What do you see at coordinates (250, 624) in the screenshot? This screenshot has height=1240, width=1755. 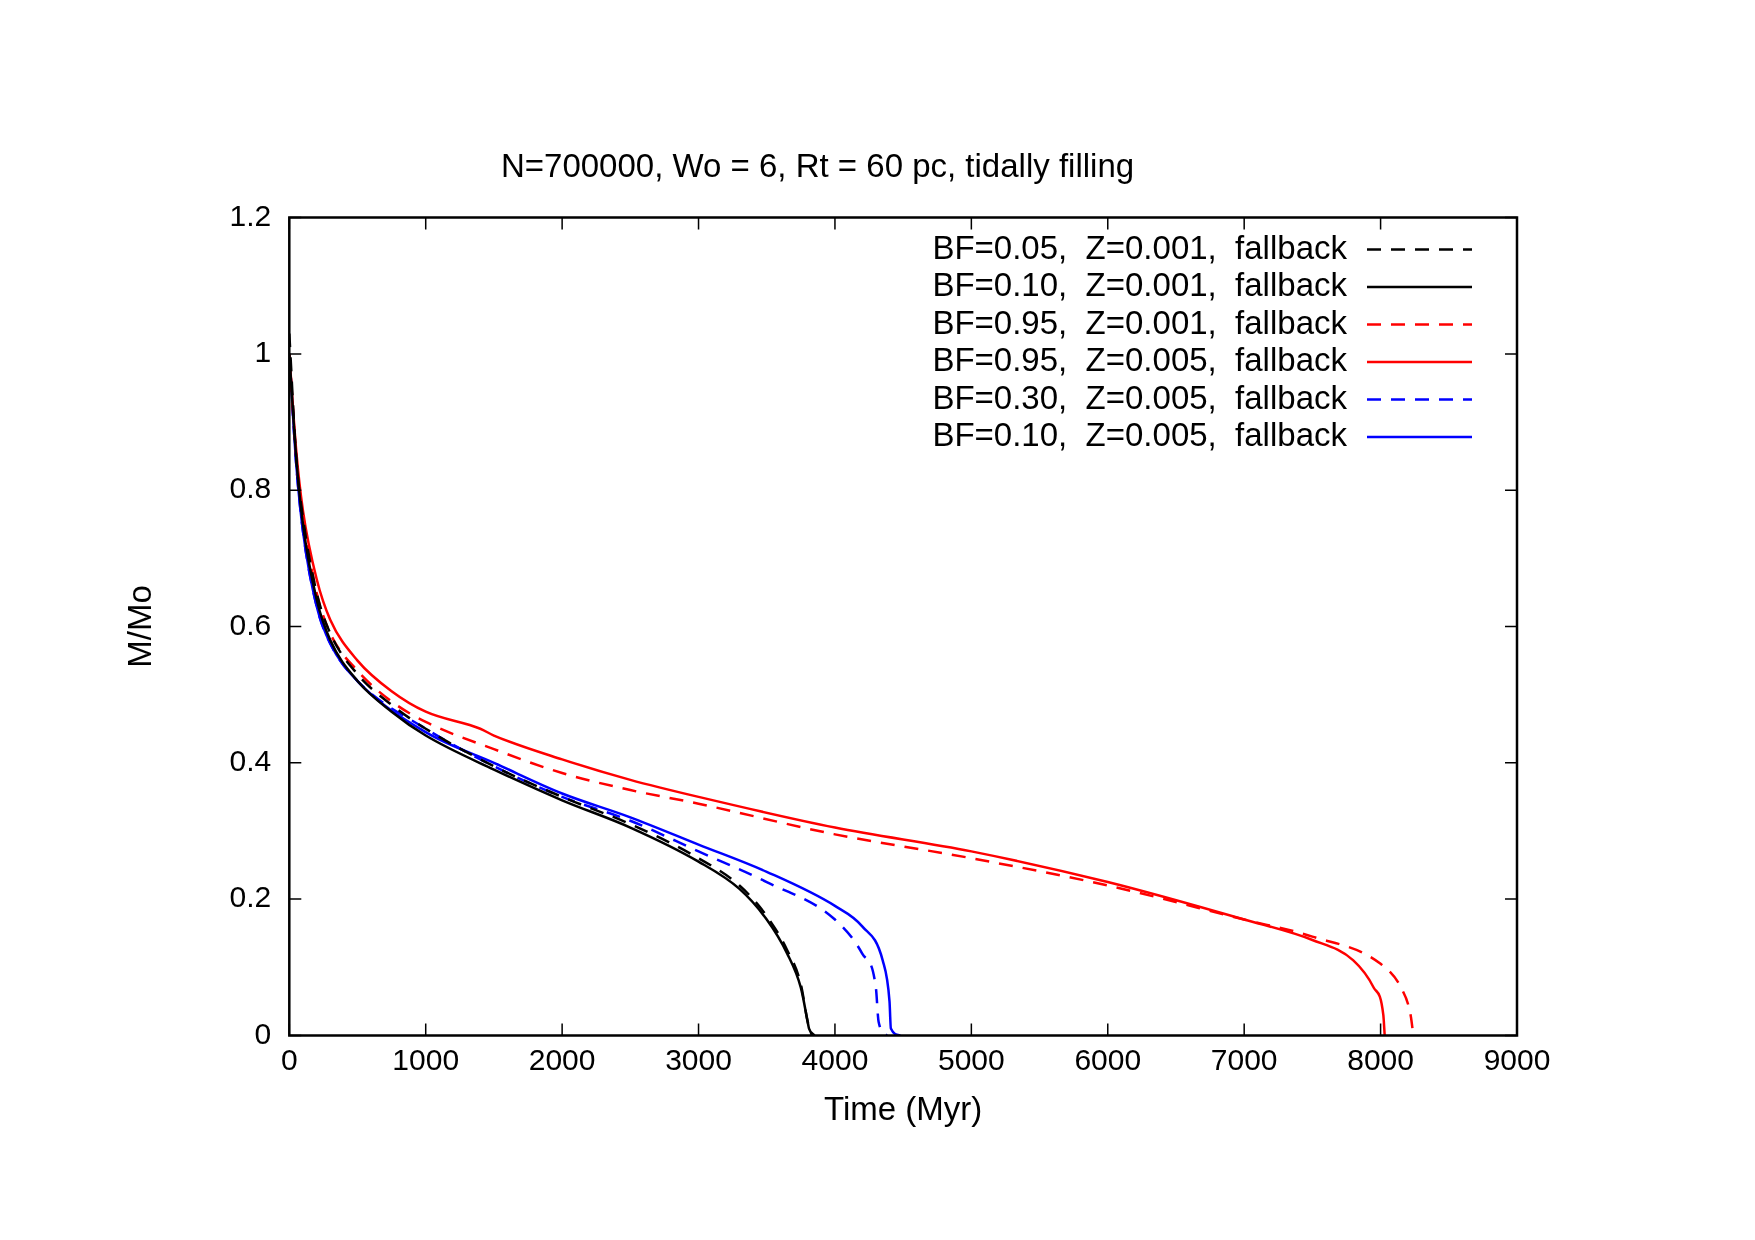 I see `y-tick-label: 0.6` at bounding box center [250, 624].